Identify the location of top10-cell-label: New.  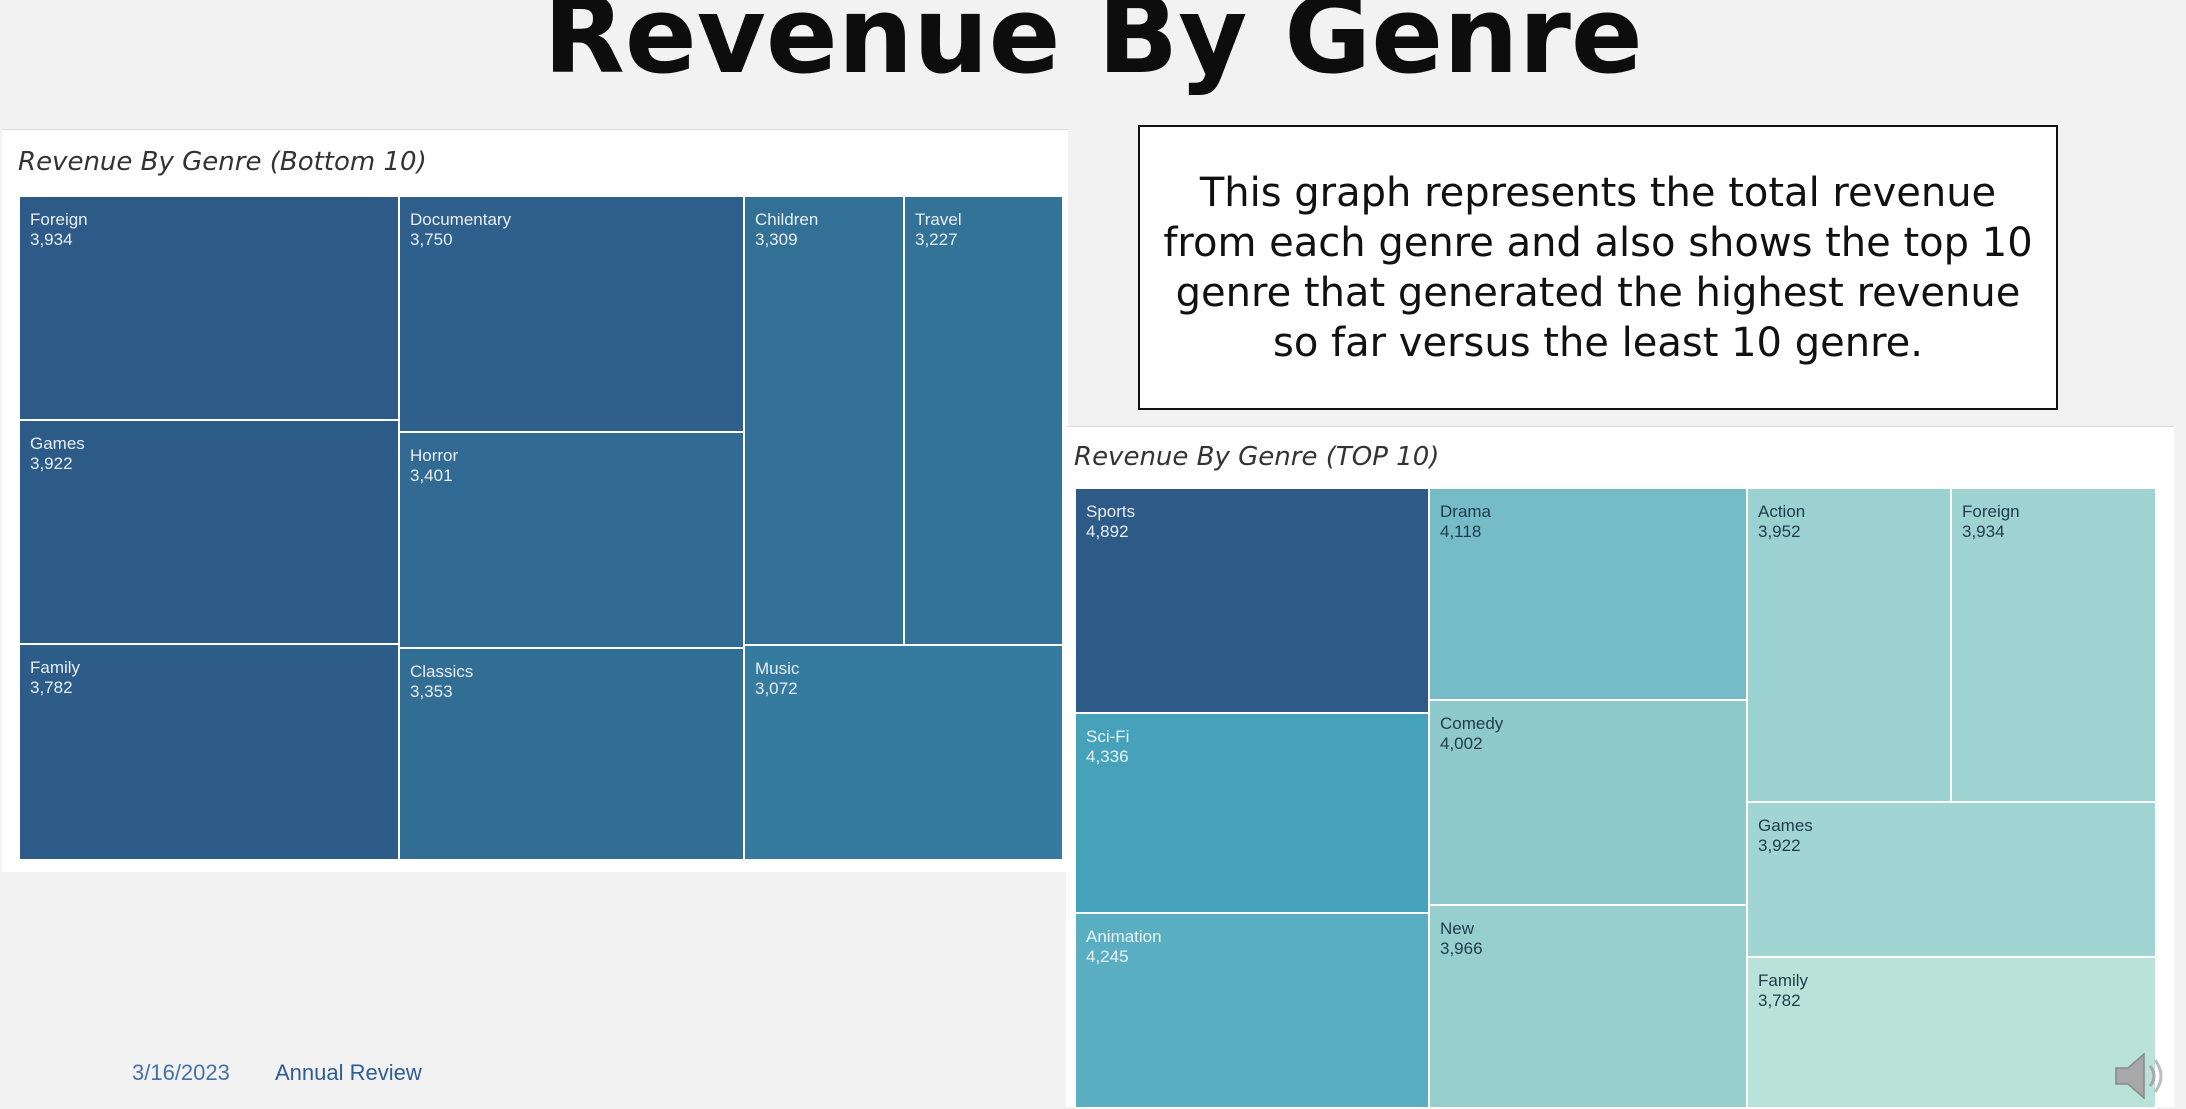
(1457, 928).